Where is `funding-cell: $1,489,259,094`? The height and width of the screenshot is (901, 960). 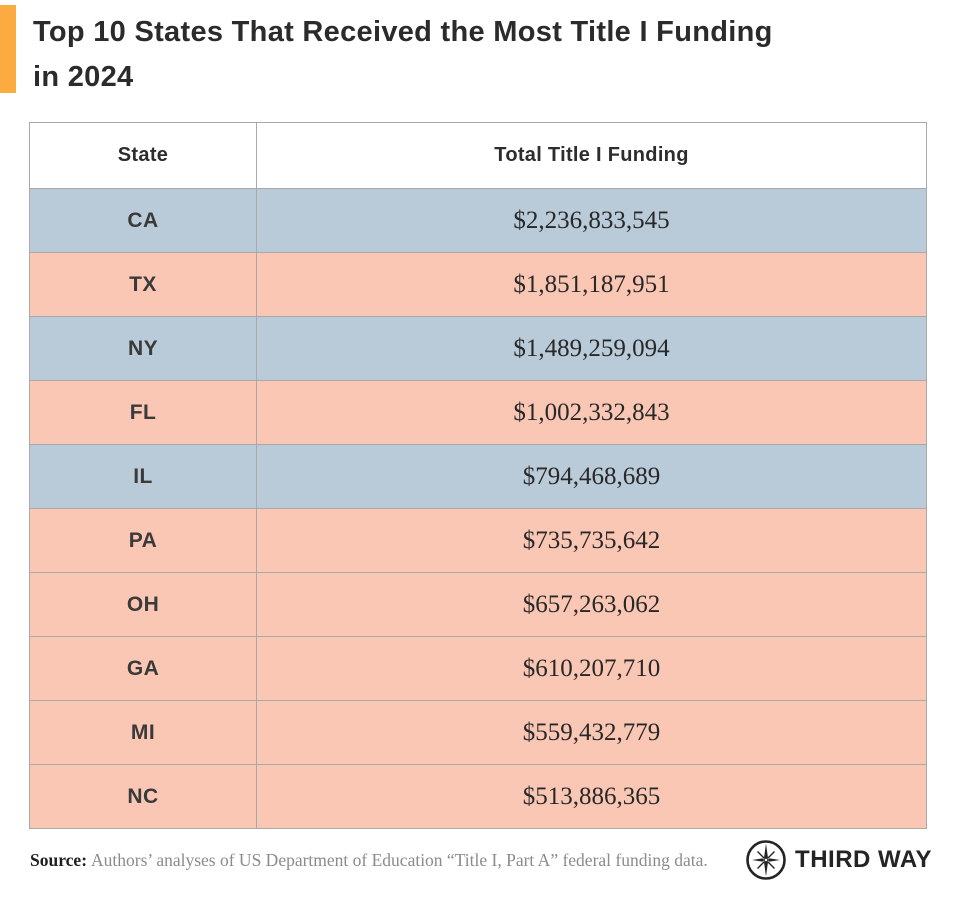
funding-cell: $1,489,259,094 is located at coordinates (591, 348).